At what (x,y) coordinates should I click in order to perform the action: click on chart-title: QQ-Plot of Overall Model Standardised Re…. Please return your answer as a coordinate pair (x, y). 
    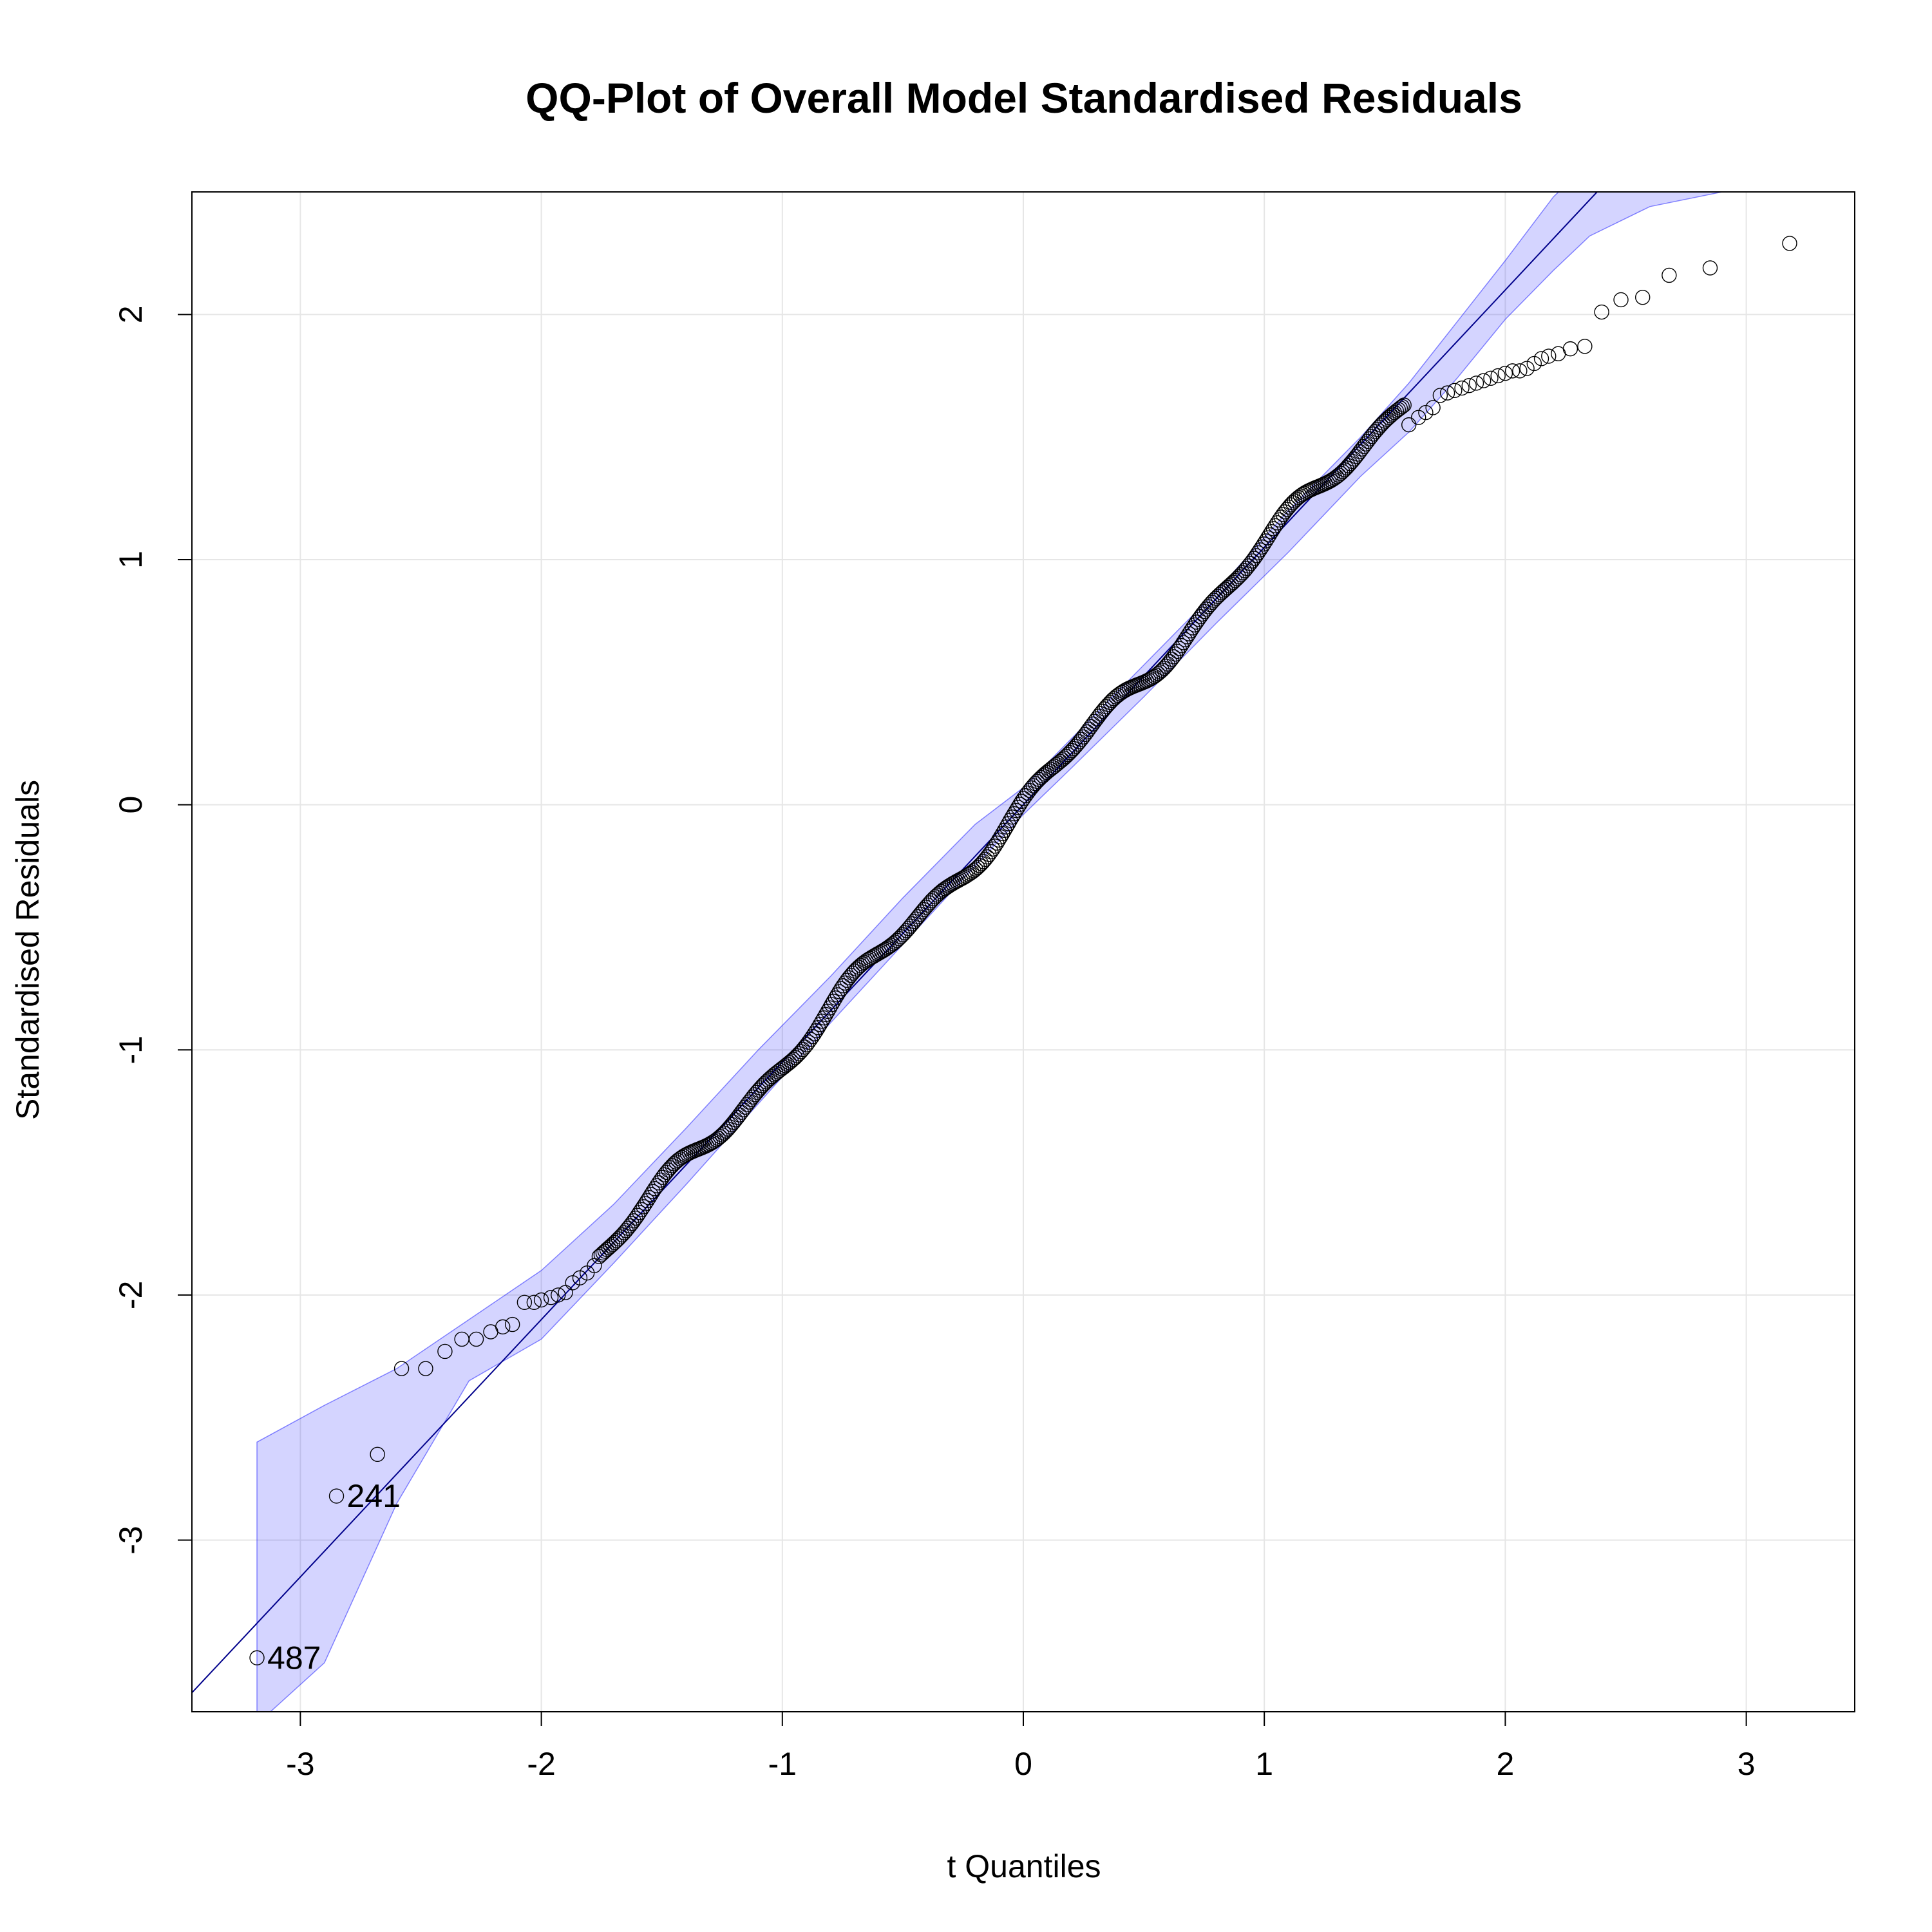
    Looking at the image, I should click on (1024, 98).